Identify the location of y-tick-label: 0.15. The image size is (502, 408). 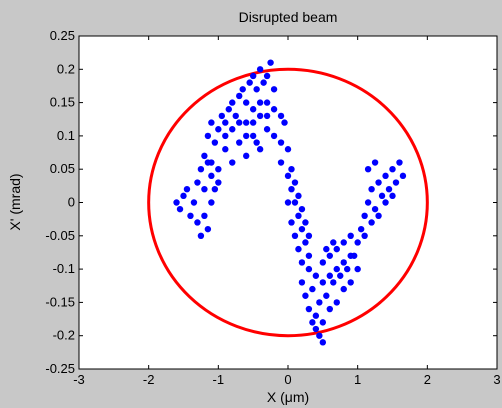
(62, 102).